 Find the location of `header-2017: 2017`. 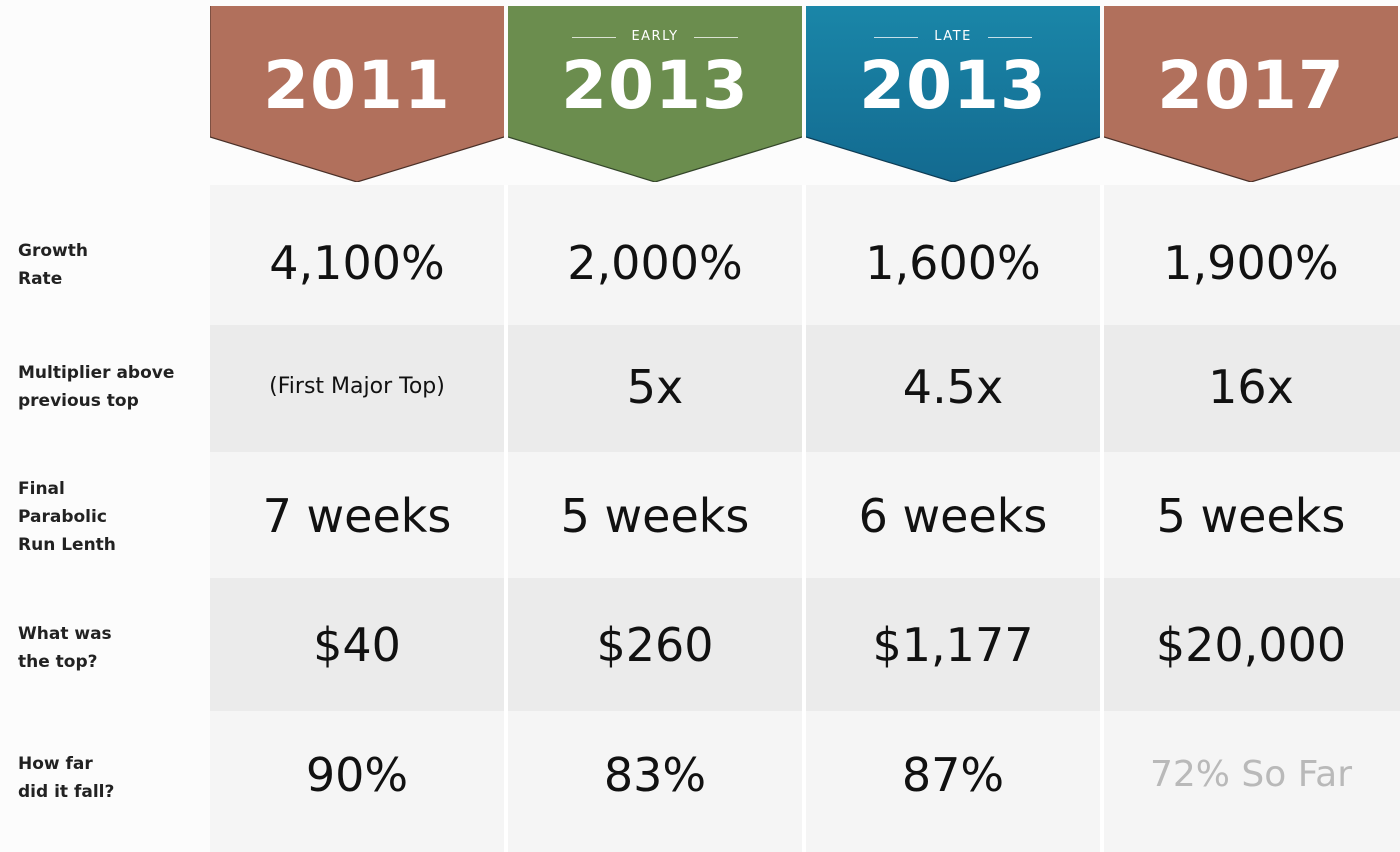

header-2017: 2017 is located at coordinates (1251, 94).